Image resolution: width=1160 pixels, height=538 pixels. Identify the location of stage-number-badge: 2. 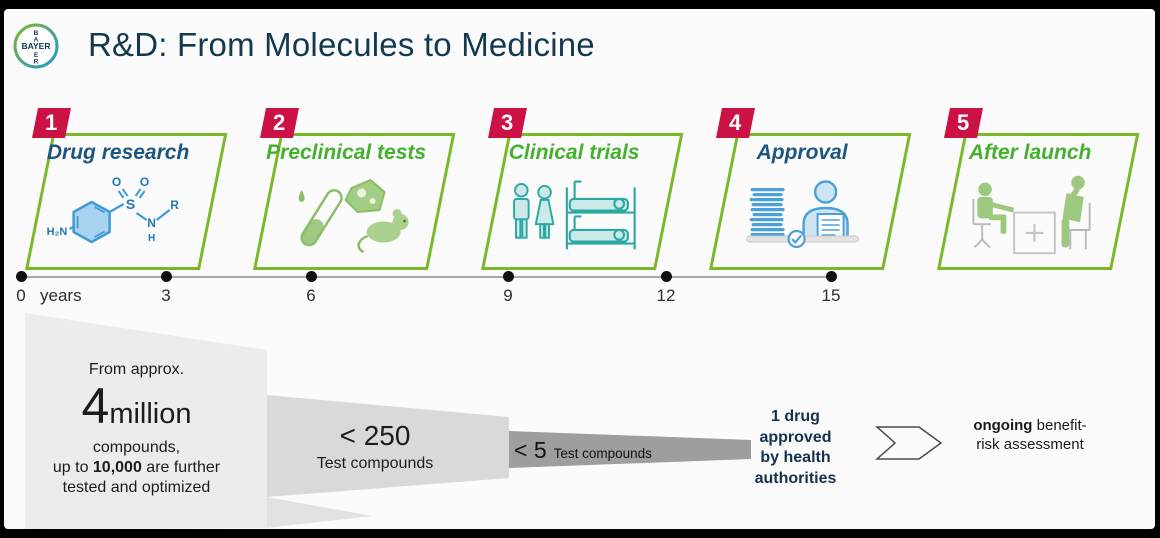
(279, 123).